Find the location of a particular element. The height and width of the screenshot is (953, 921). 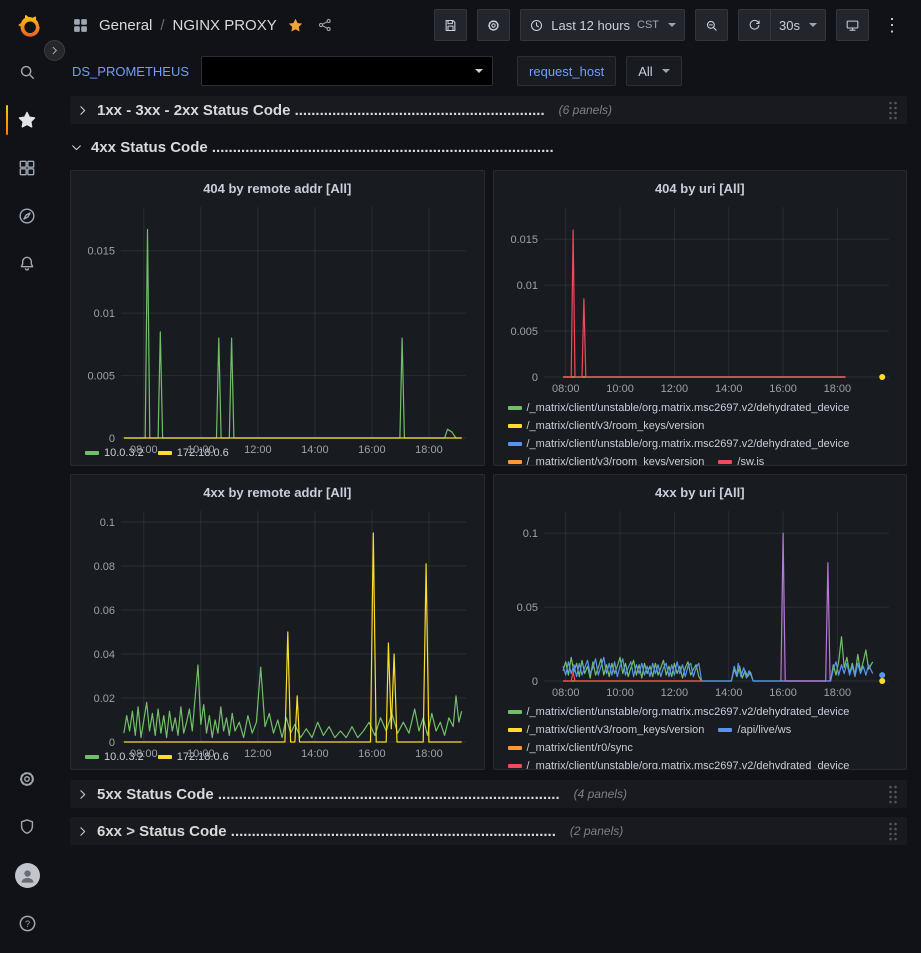

chart-4xx-by-uri: 08:00 10:00 12:00 14:00 16:00 18:00 0 0.05 0.1 is located at coordinates (700, 603).